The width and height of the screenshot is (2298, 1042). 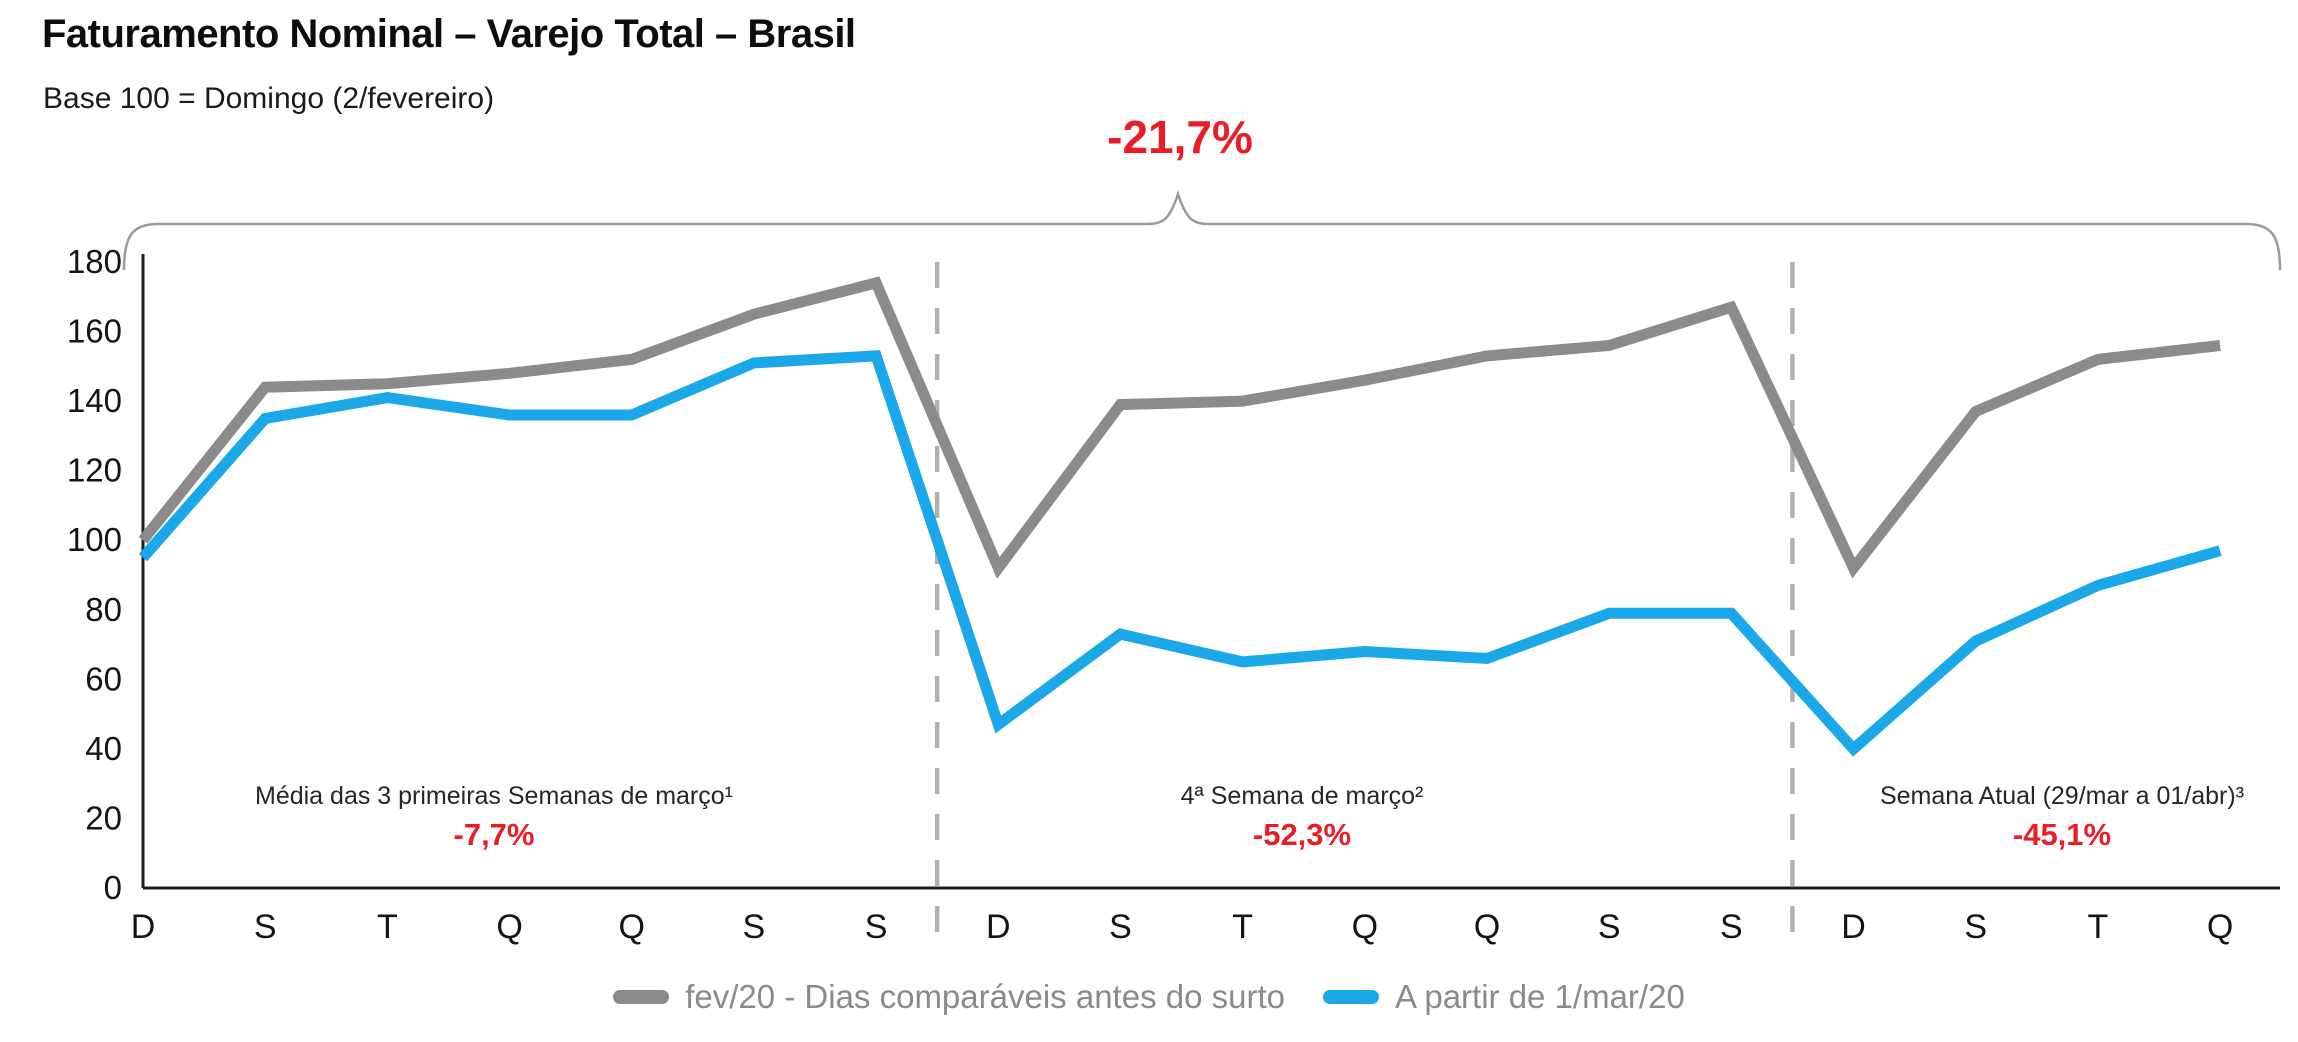 What do you see at coordinates (103, 748) in the screenshot?
I see `y-tick-label: 40` at bounding box center [103, 748].